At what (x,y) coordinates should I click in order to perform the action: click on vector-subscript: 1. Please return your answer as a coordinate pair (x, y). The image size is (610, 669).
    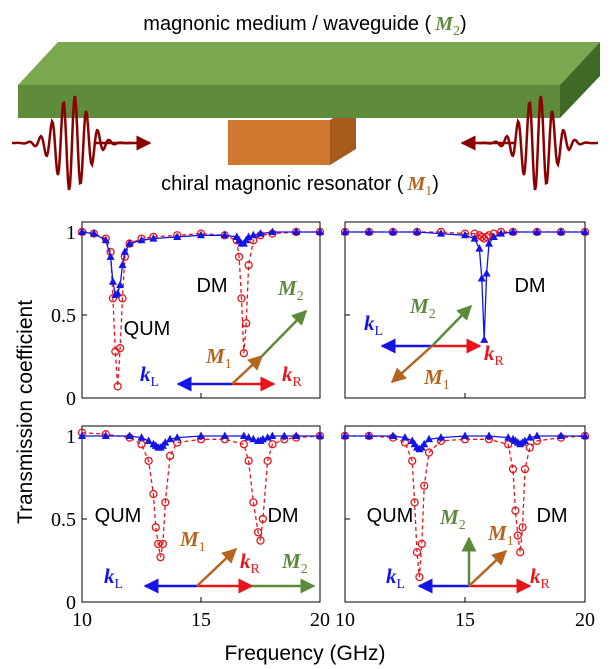
    Looking at the image, I should click on (228, 364).